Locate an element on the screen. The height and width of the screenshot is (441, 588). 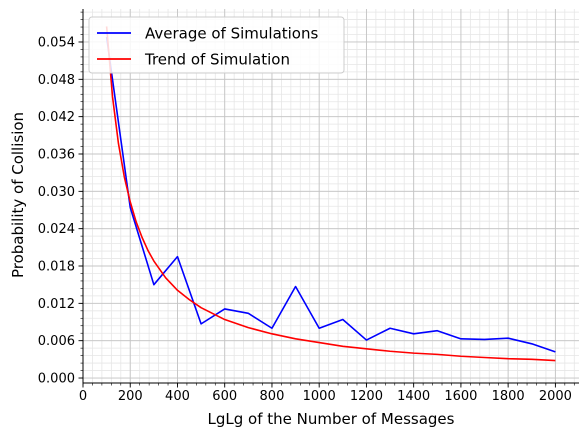
y-tick-label: 0.030 is located at coordinates (56, 192).